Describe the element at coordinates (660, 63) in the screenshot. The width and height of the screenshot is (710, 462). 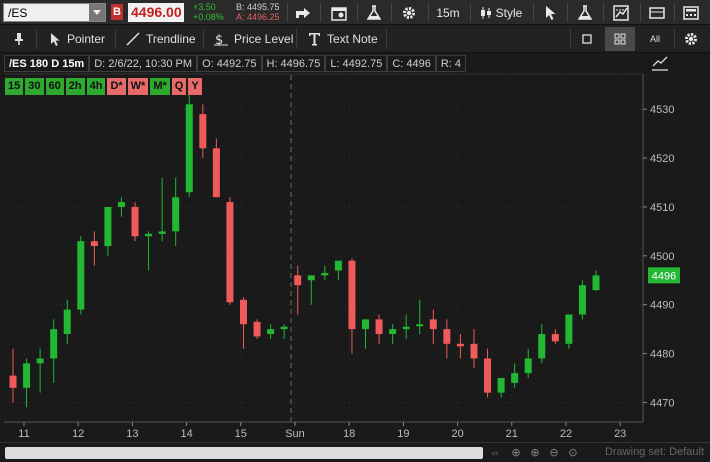
I see `expand-chart-icon` at that location.